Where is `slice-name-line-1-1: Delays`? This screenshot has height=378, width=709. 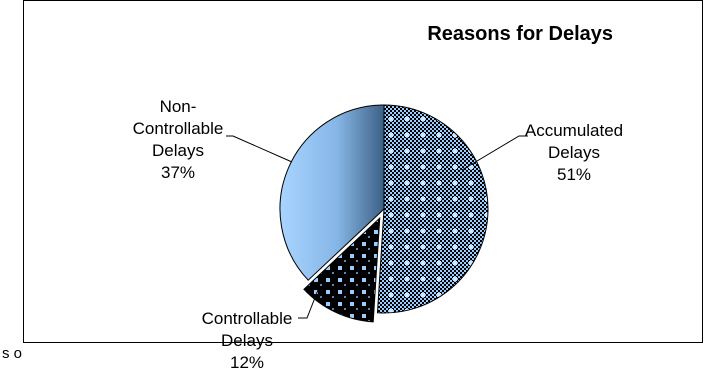 slice-name-line-1-1: Delays is located at coordinates (247, 340).